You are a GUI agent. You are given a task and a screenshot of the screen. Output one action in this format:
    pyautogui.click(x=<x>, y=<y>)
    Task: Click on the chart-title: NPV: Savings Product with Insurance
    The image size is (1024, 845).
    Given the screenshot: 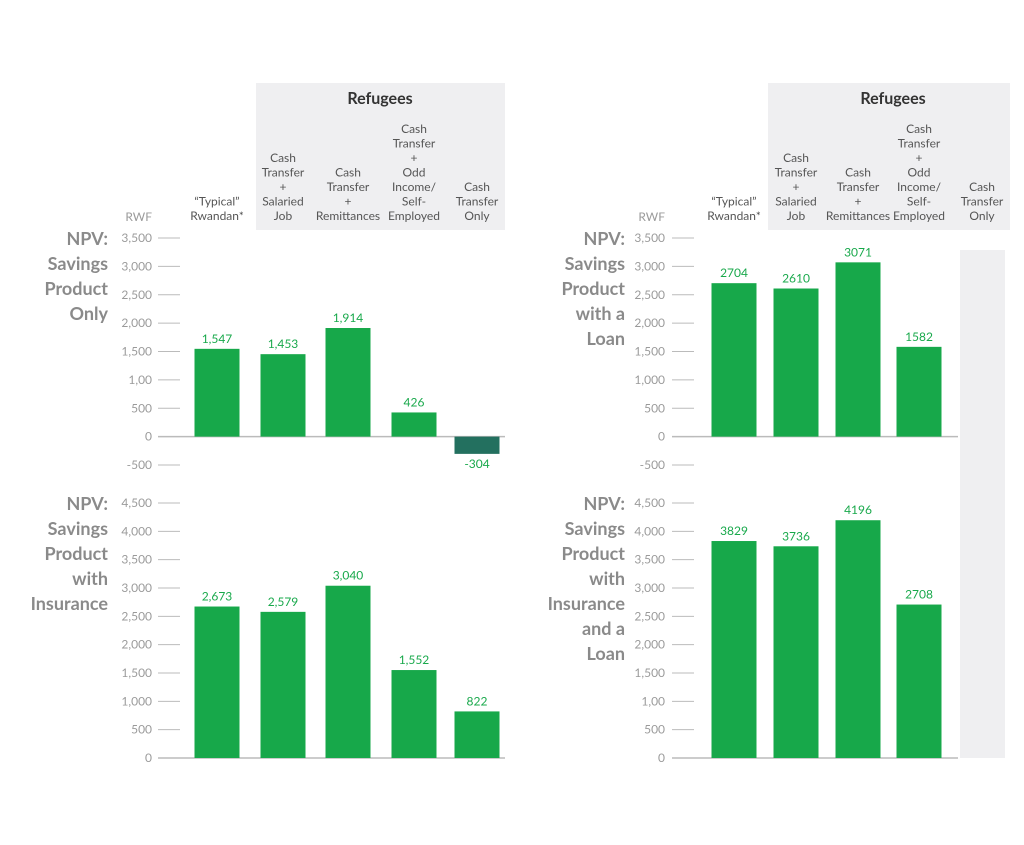 What is the action you would take?
    pyautogui.click(x=70, y=553)
    